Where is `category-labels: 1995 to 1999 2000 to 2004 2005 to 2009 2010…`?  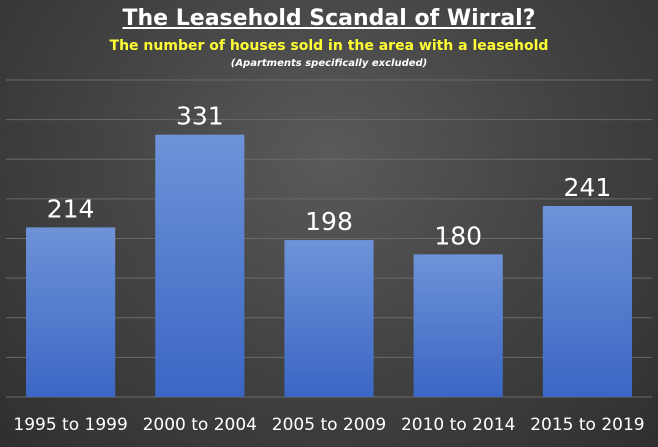
category-labels: 1995 to 1999 2000 to 2004 2005 to 2009 2010… is located at coordinates (328, 425).